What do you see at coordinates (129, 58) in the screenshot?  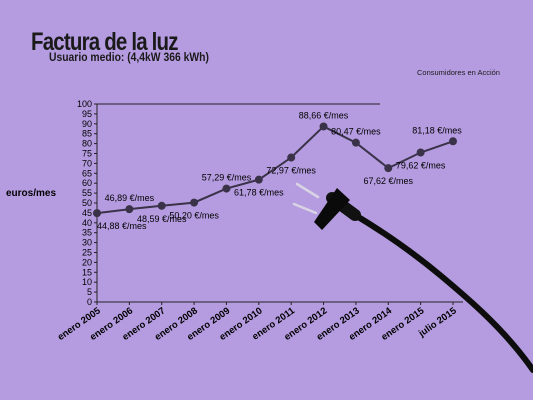 I see `chart-subtitle: Usuario medio: (4,4kW 366 kWh)` at bounding box center [129, 58].